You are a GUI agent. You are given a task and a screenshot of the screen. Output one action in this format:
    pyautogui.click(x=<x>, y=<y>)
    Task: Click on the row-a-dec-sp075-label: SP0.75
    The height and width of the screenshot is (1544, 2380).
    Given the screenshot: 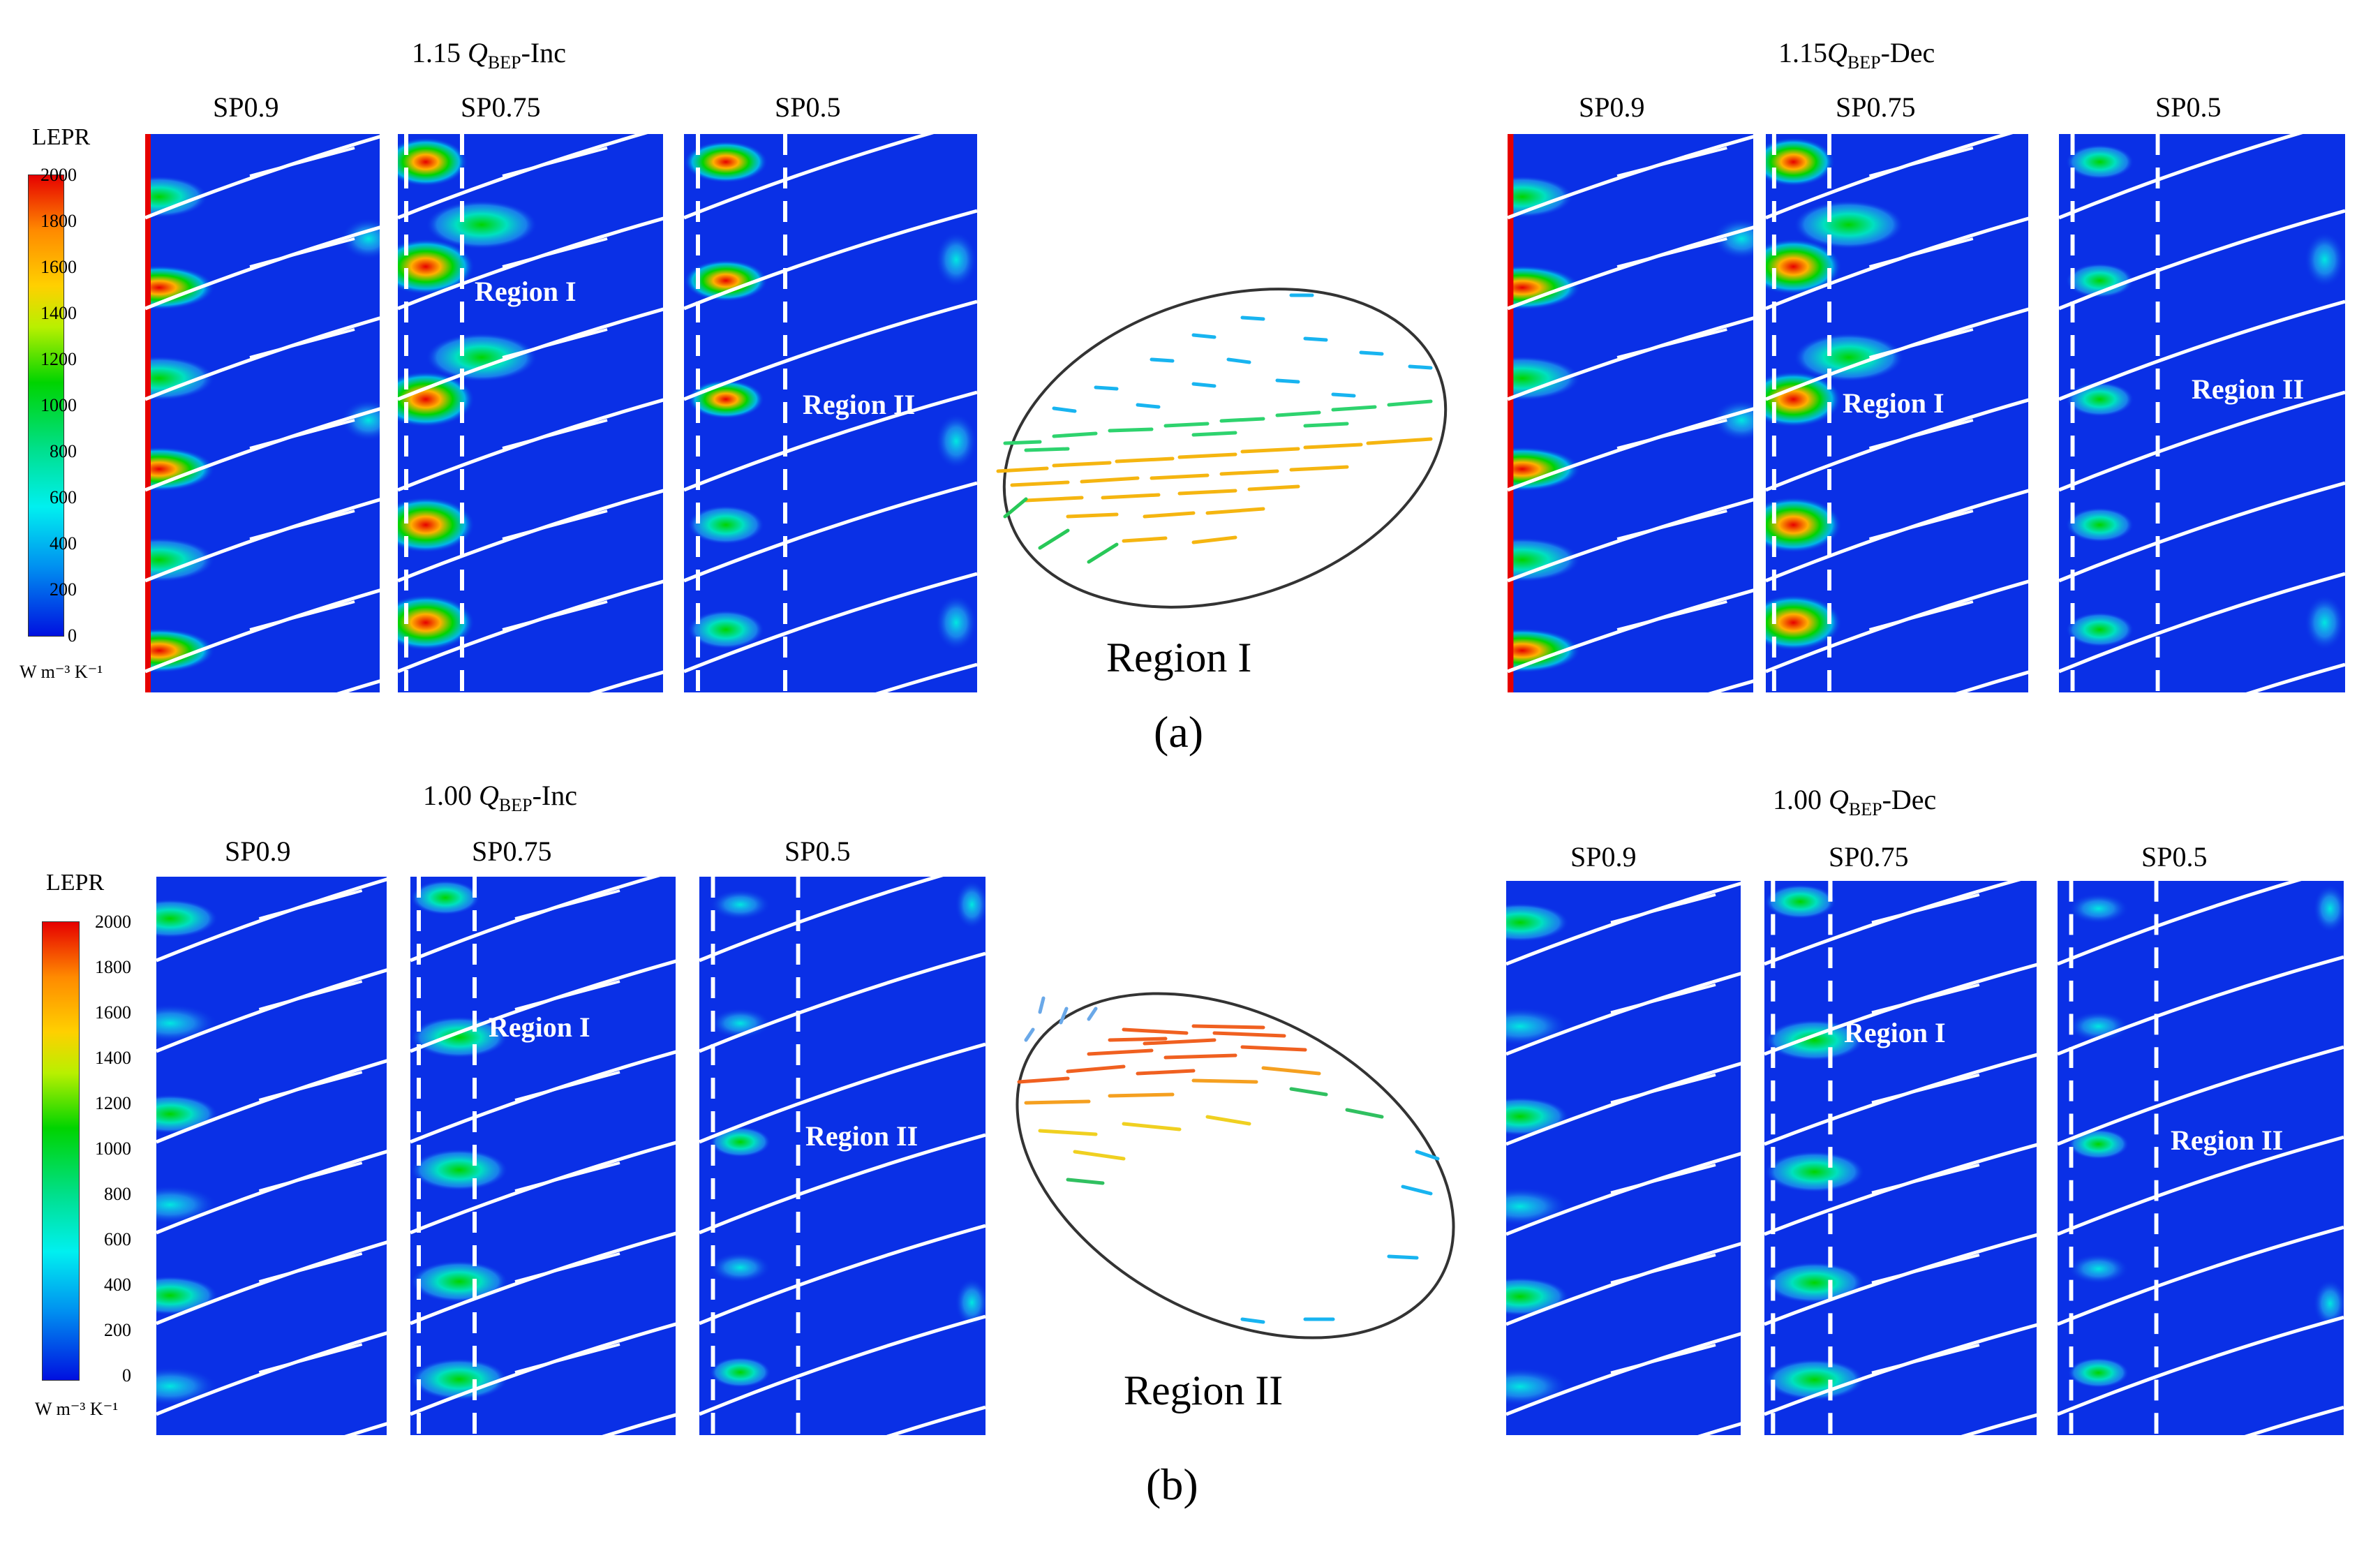 What is the action you would take?
    pyautogui.click(x=1876, y=107)
    